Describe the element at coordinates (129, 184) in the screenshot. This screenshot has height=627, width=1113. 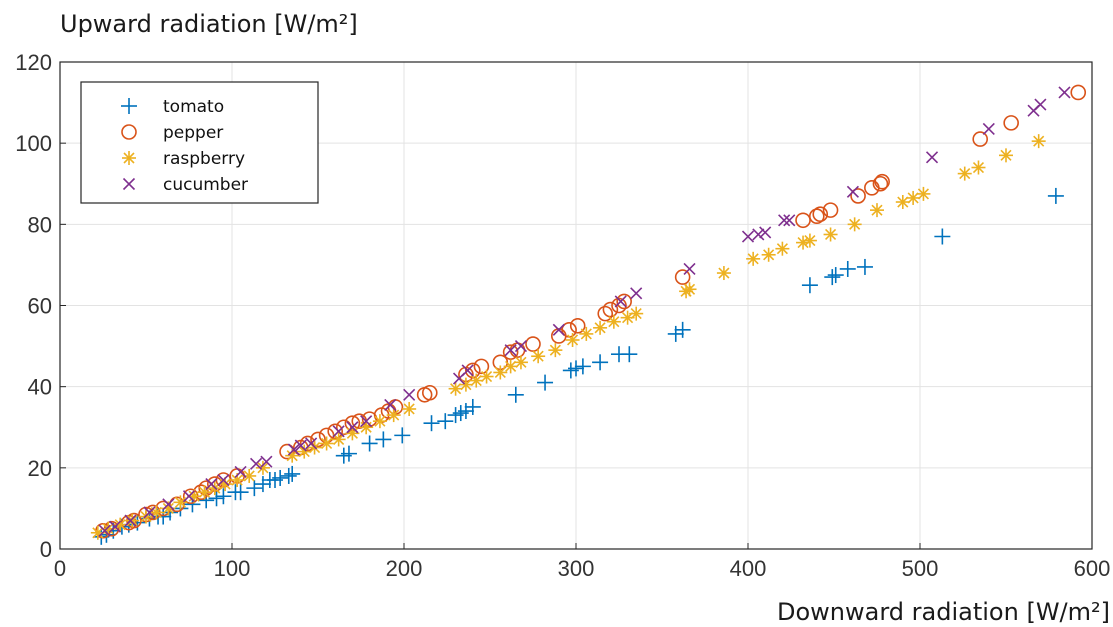
I see `legend-marker-cucumber` at that location.